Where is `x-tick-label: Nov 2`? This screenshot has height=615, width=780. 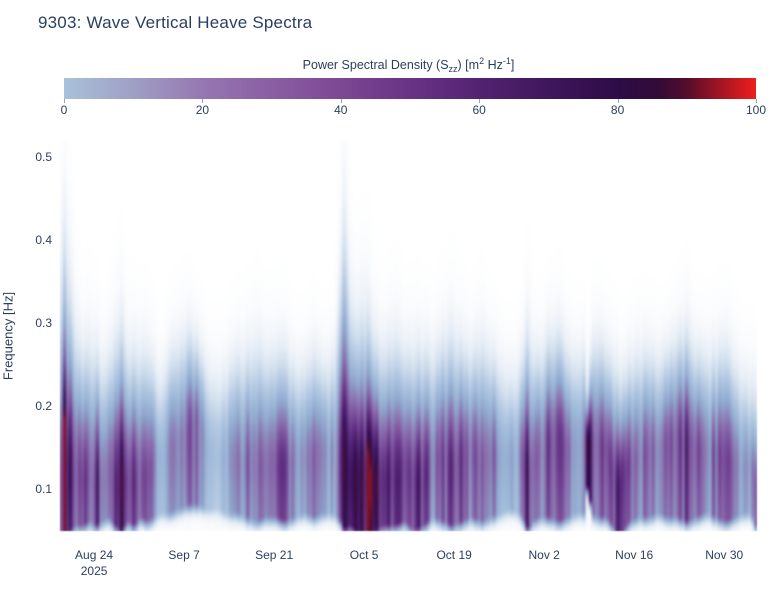 x-tick-label: Nov 2 is located at coordinates (543, 556).